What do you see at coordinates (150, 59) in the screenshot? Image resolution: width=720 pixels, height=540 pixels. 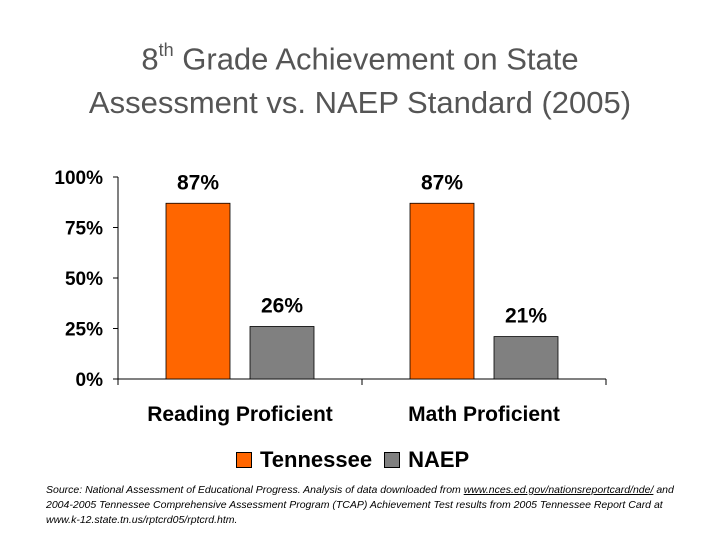 I see `title-grade-number: 8` at bounding box center [150, 59].